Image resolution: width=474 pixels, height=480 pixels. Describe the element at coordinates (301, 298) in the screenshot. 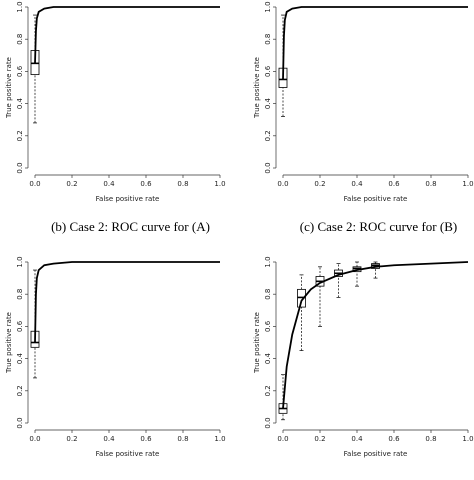

I see `box` at that location.